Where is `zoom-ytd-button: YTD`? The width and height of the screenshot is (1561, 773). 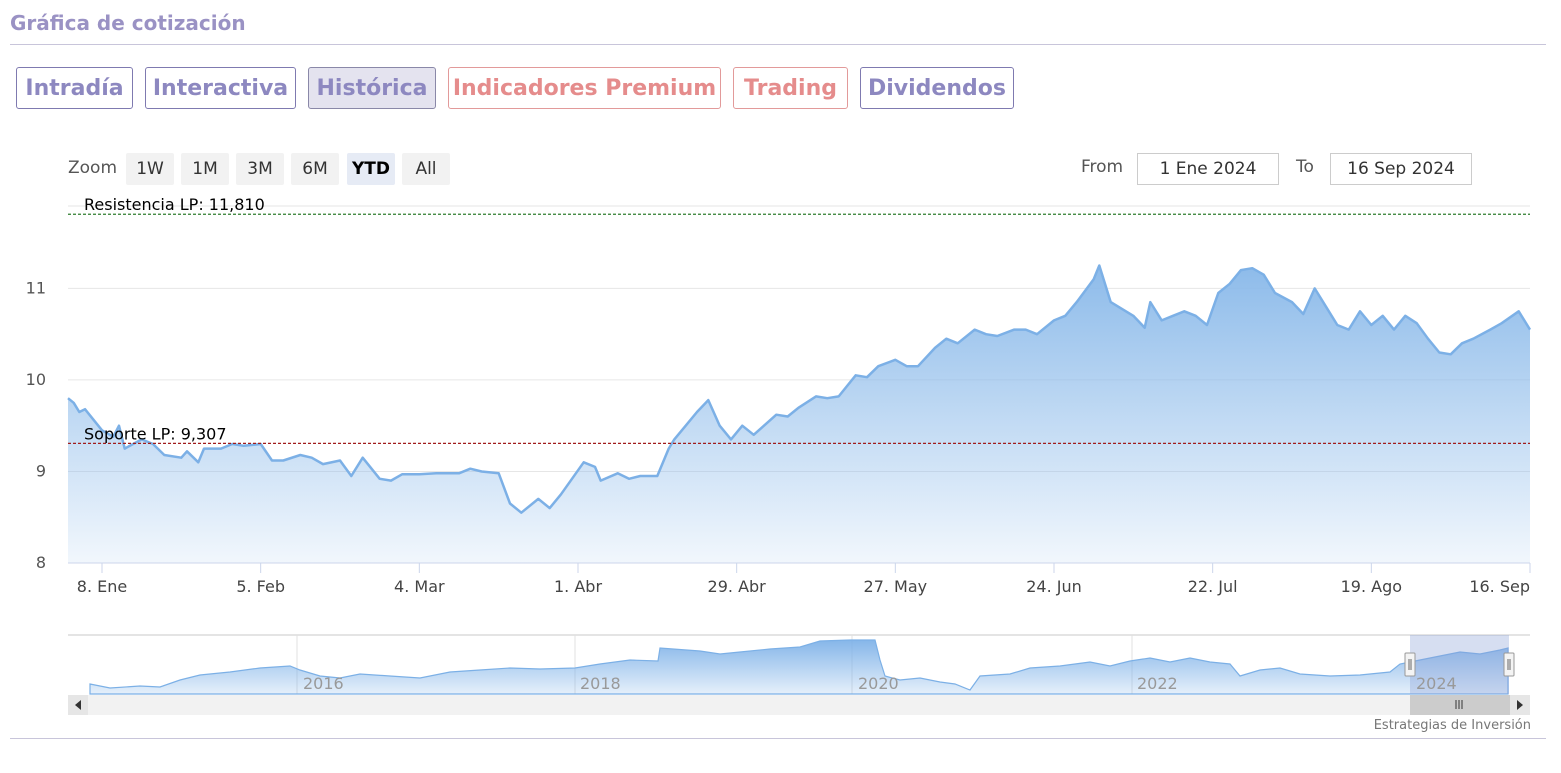 zoom-ytd-button: YTD is located at coordinates (371, 169).